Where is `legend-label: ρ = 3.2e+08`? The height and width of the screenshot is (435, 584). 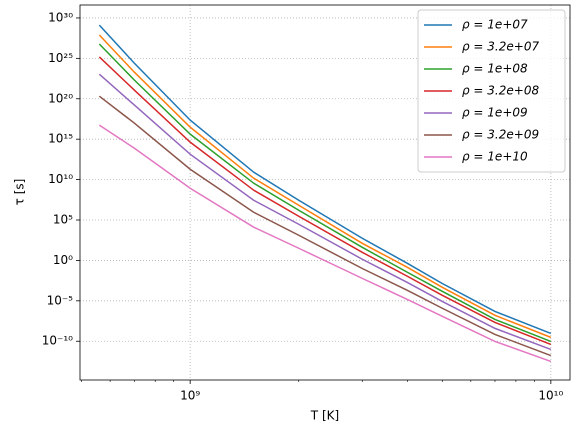
legend-label: ρ = 3.2e+08 is located at coordinates (500, 91).